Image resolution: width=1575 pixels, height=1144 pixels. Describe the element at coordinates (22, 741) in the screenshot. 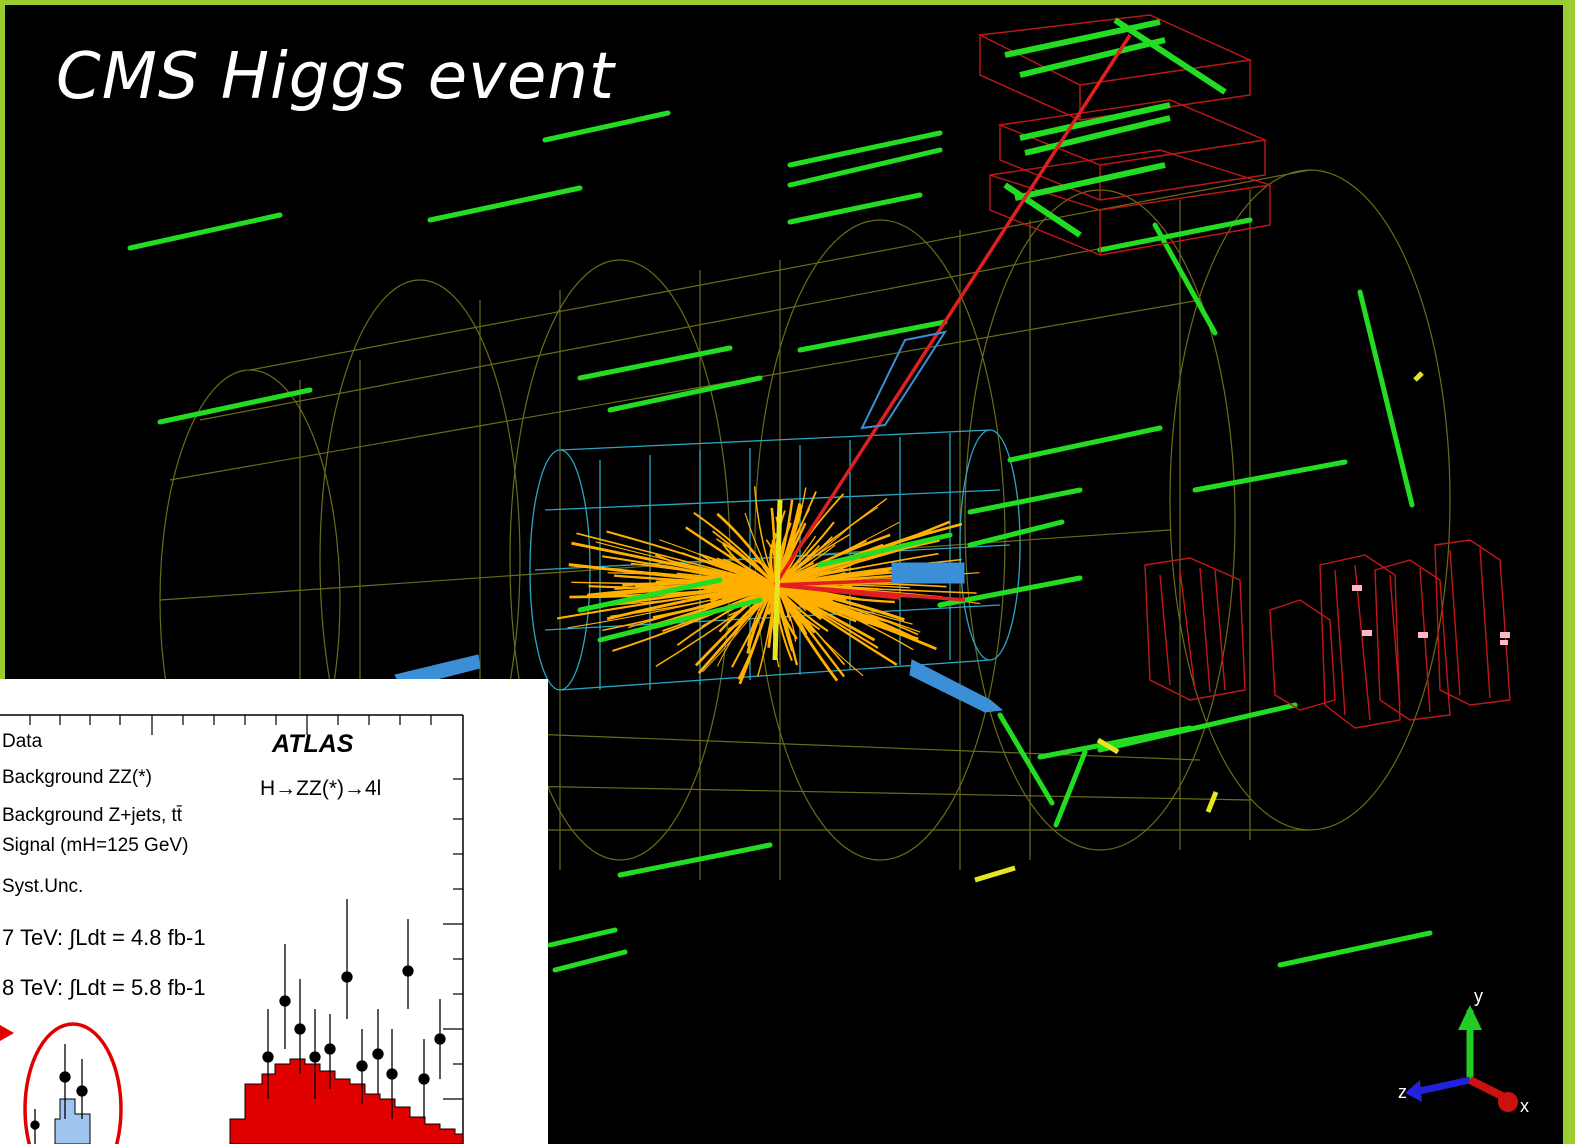

I see `legend-data: Data` at that location.